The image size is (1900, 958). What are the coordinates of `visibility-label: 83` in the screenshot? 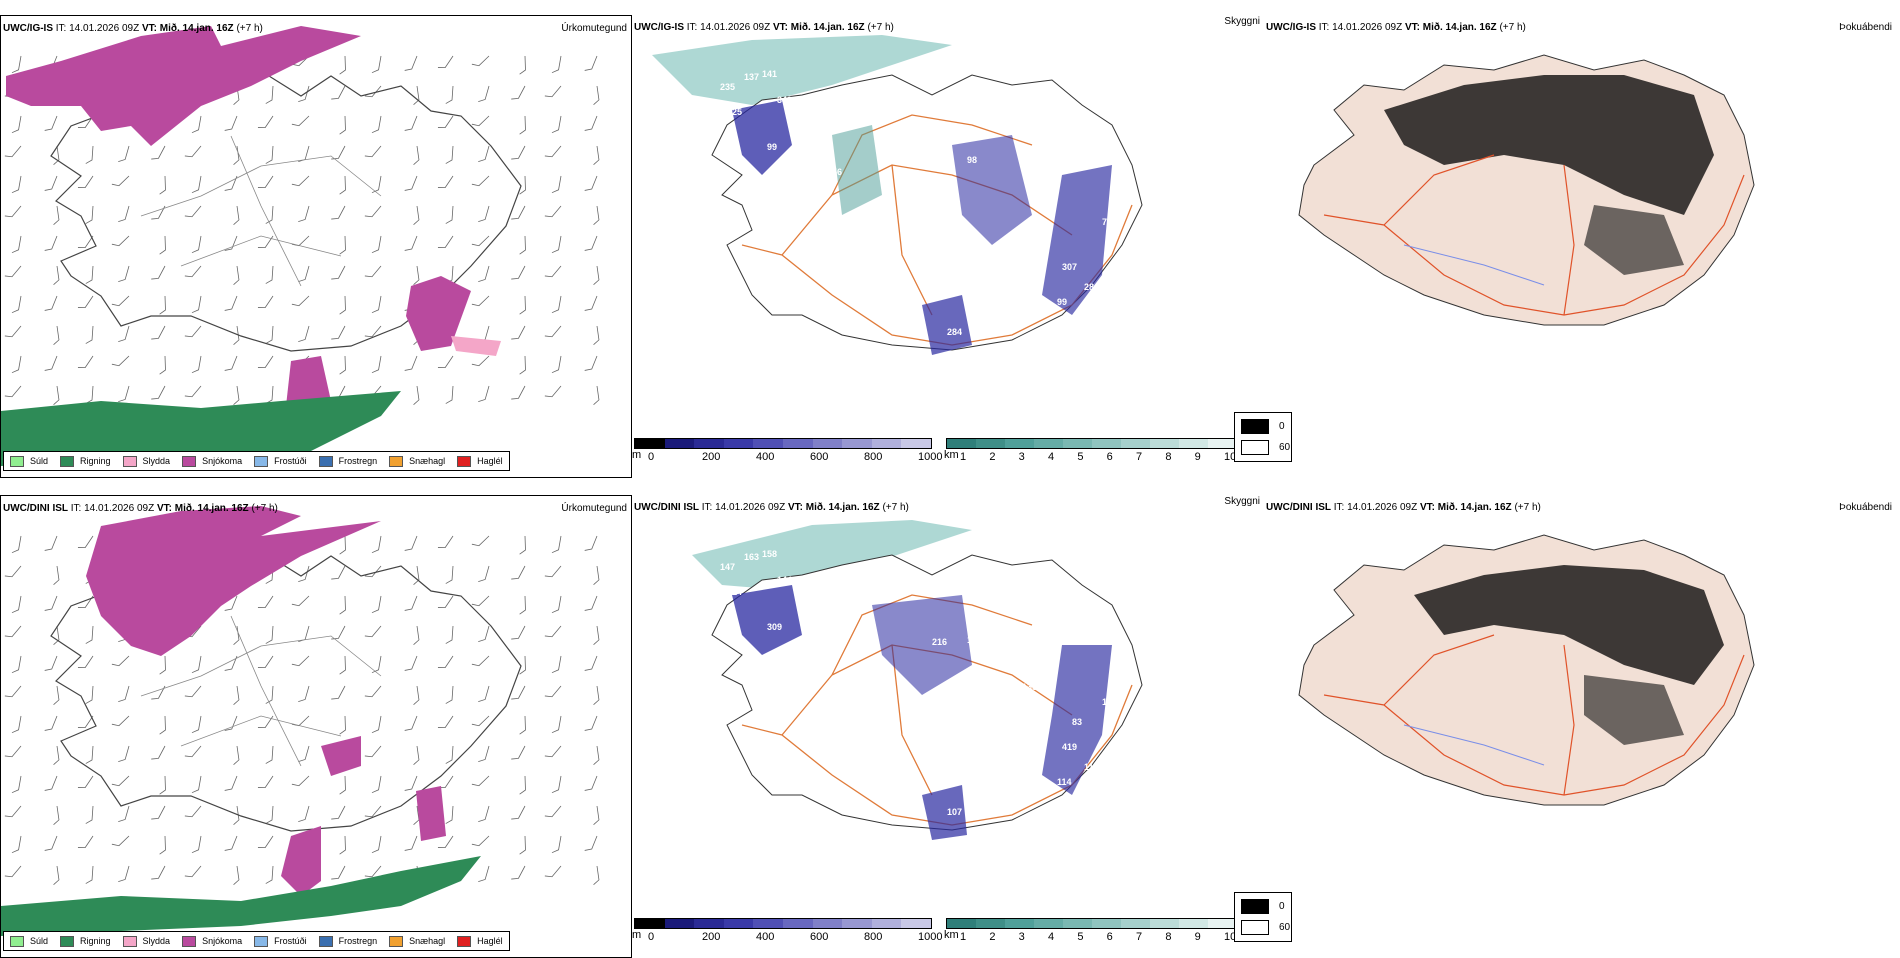 It's located at (1077, 722).